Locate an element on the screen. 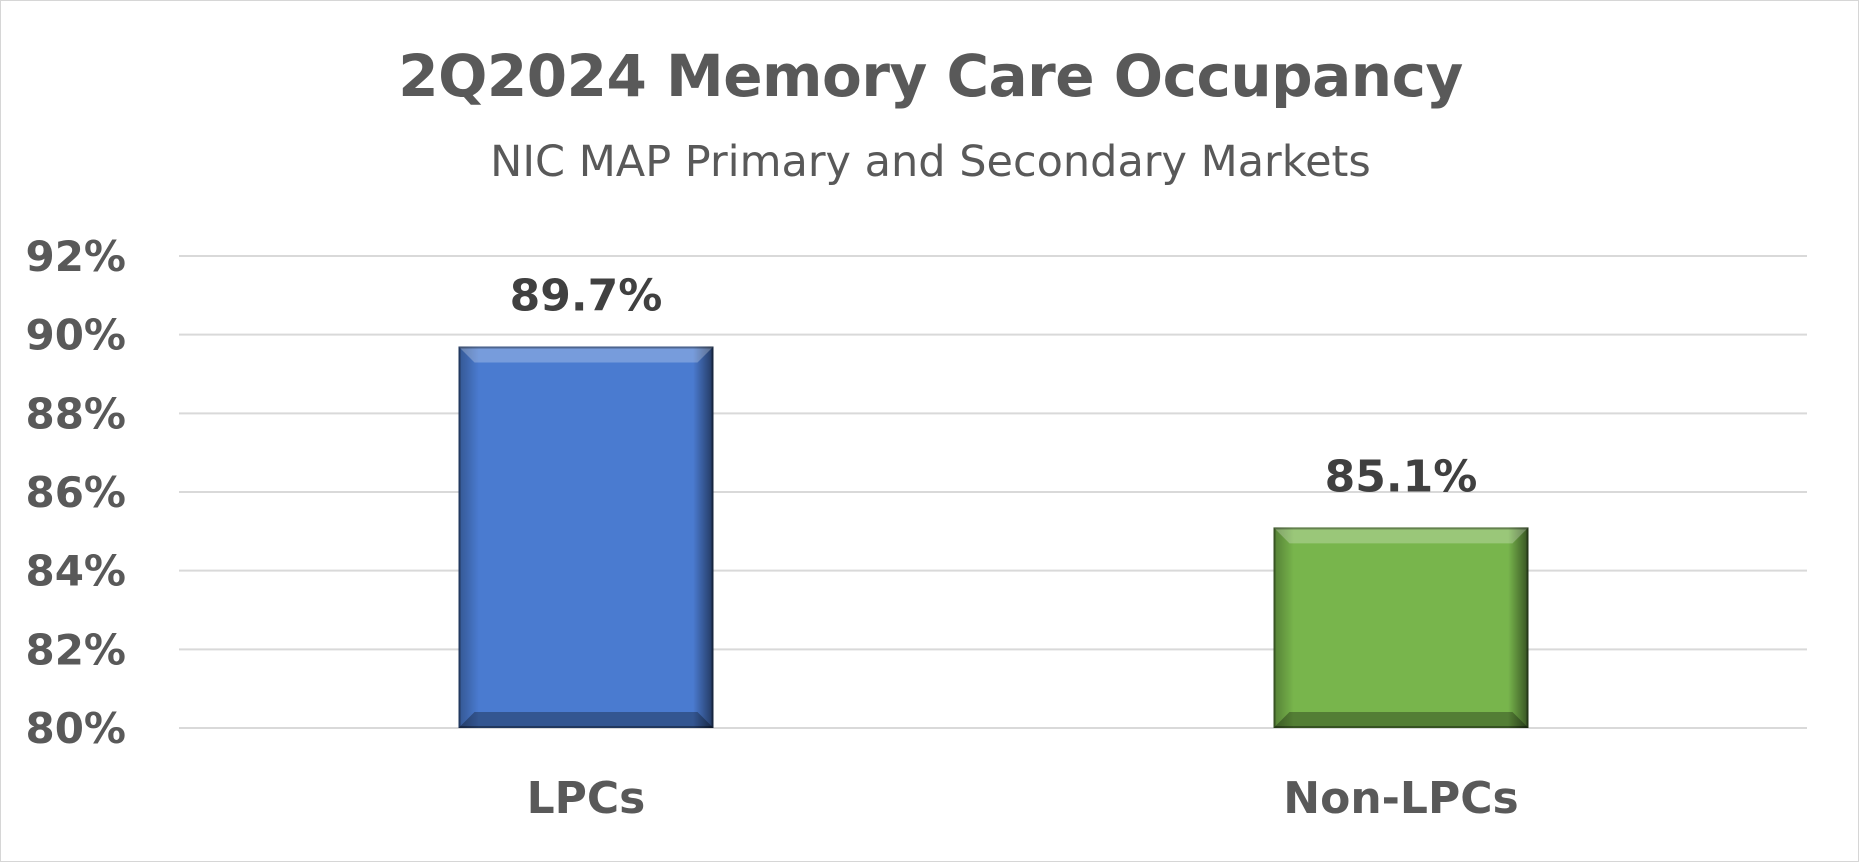 This screenshot has height=862, width=1859. x-category-label: LPCs is located at coordinates (586, 798).